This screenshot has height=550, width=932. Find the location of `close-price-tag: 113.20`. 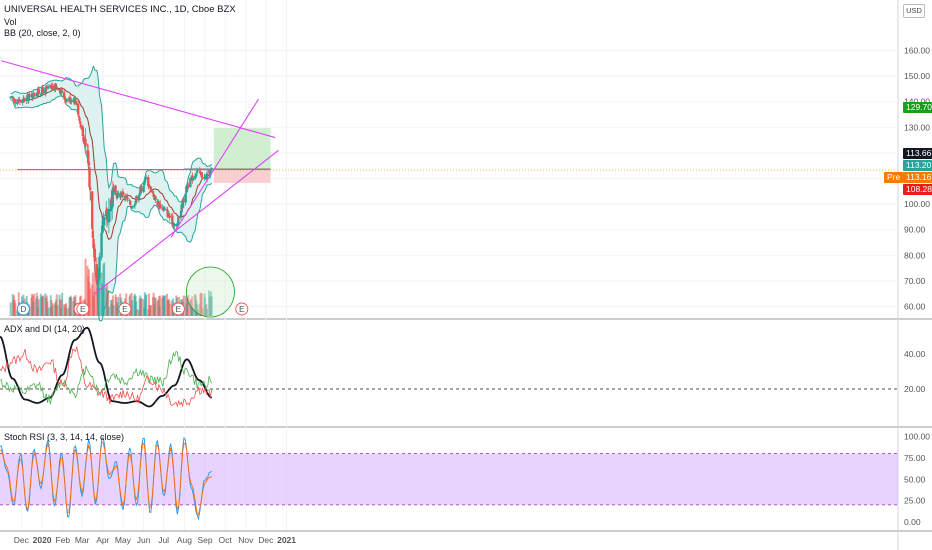

close-price-tag: 113.20 is located at coordinates (917, 165).